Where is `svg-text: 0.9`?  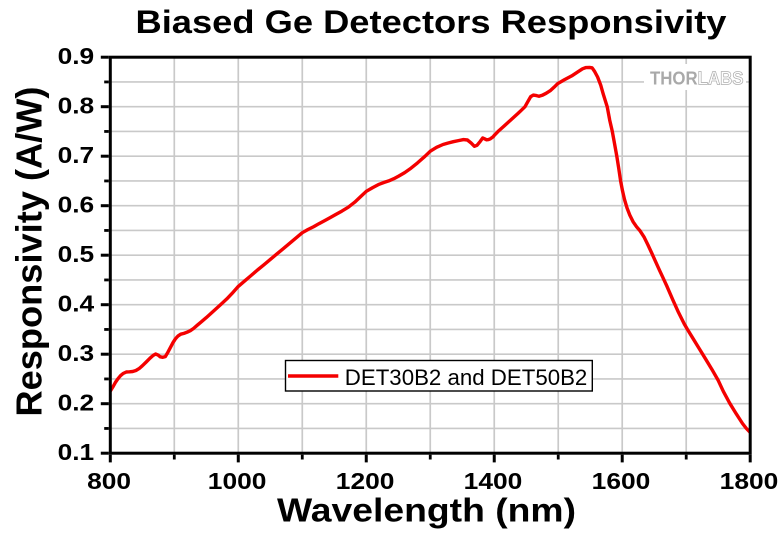
svg-text: 0.9 is located at coordinates (76, 56).